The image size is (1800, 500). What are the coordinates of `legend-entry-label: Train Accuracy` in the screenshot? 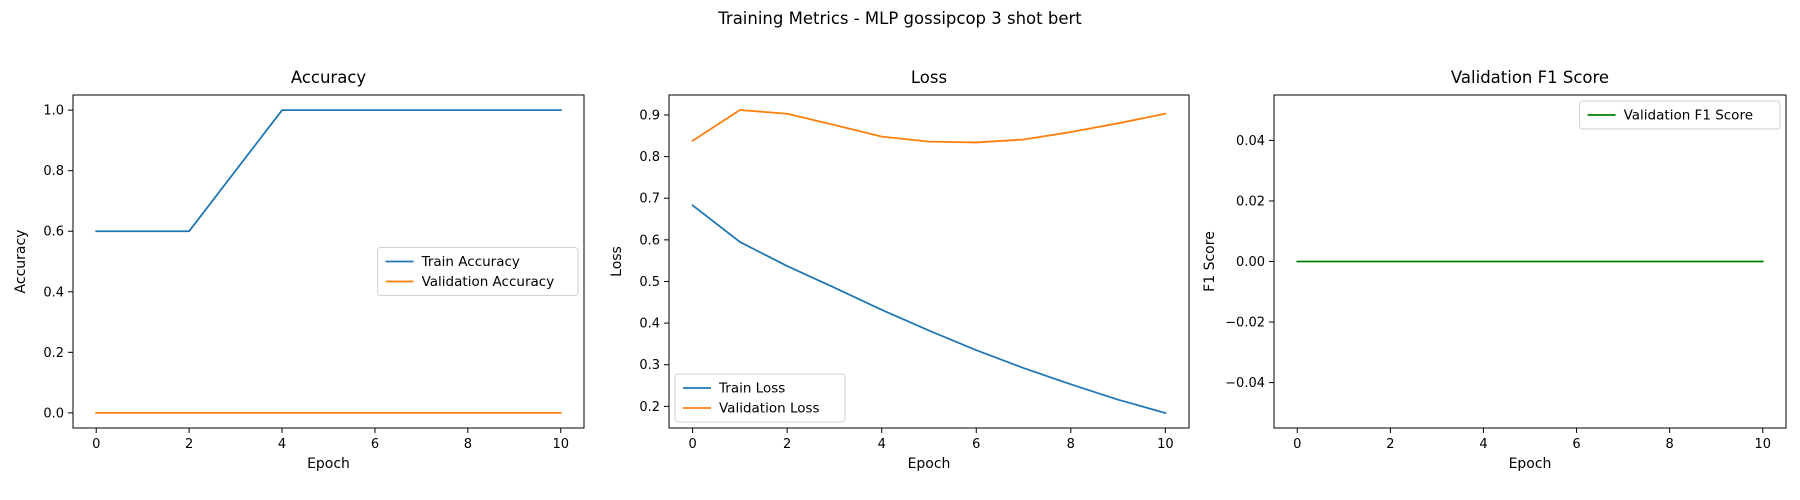 It's located at (470, 262).